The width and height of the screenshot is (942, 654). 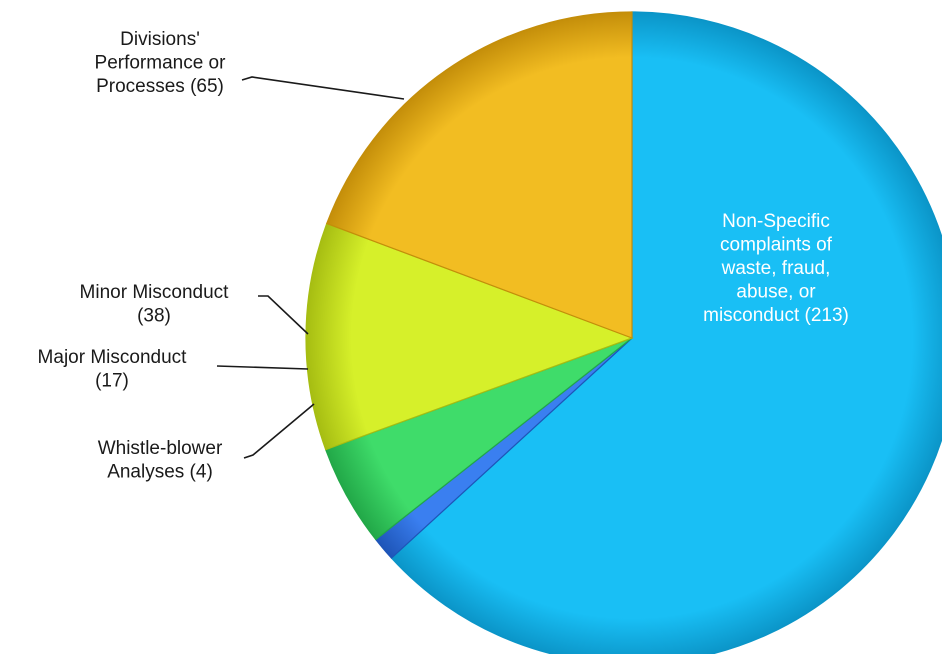 I want to click on slice-label-line: misconduct (213), so click(x=776, y=315).